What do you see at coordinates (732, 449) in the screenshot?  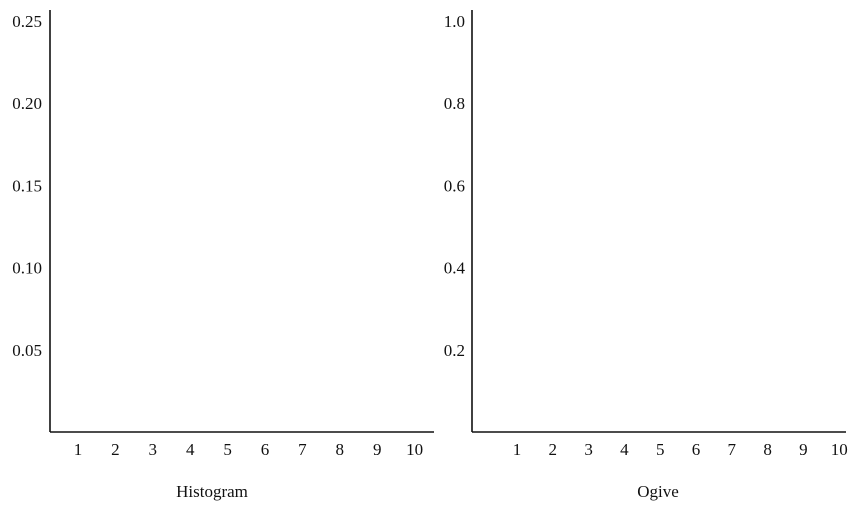 I see `ogive-x-tick-label: 7` at bounding box center [732, 449].